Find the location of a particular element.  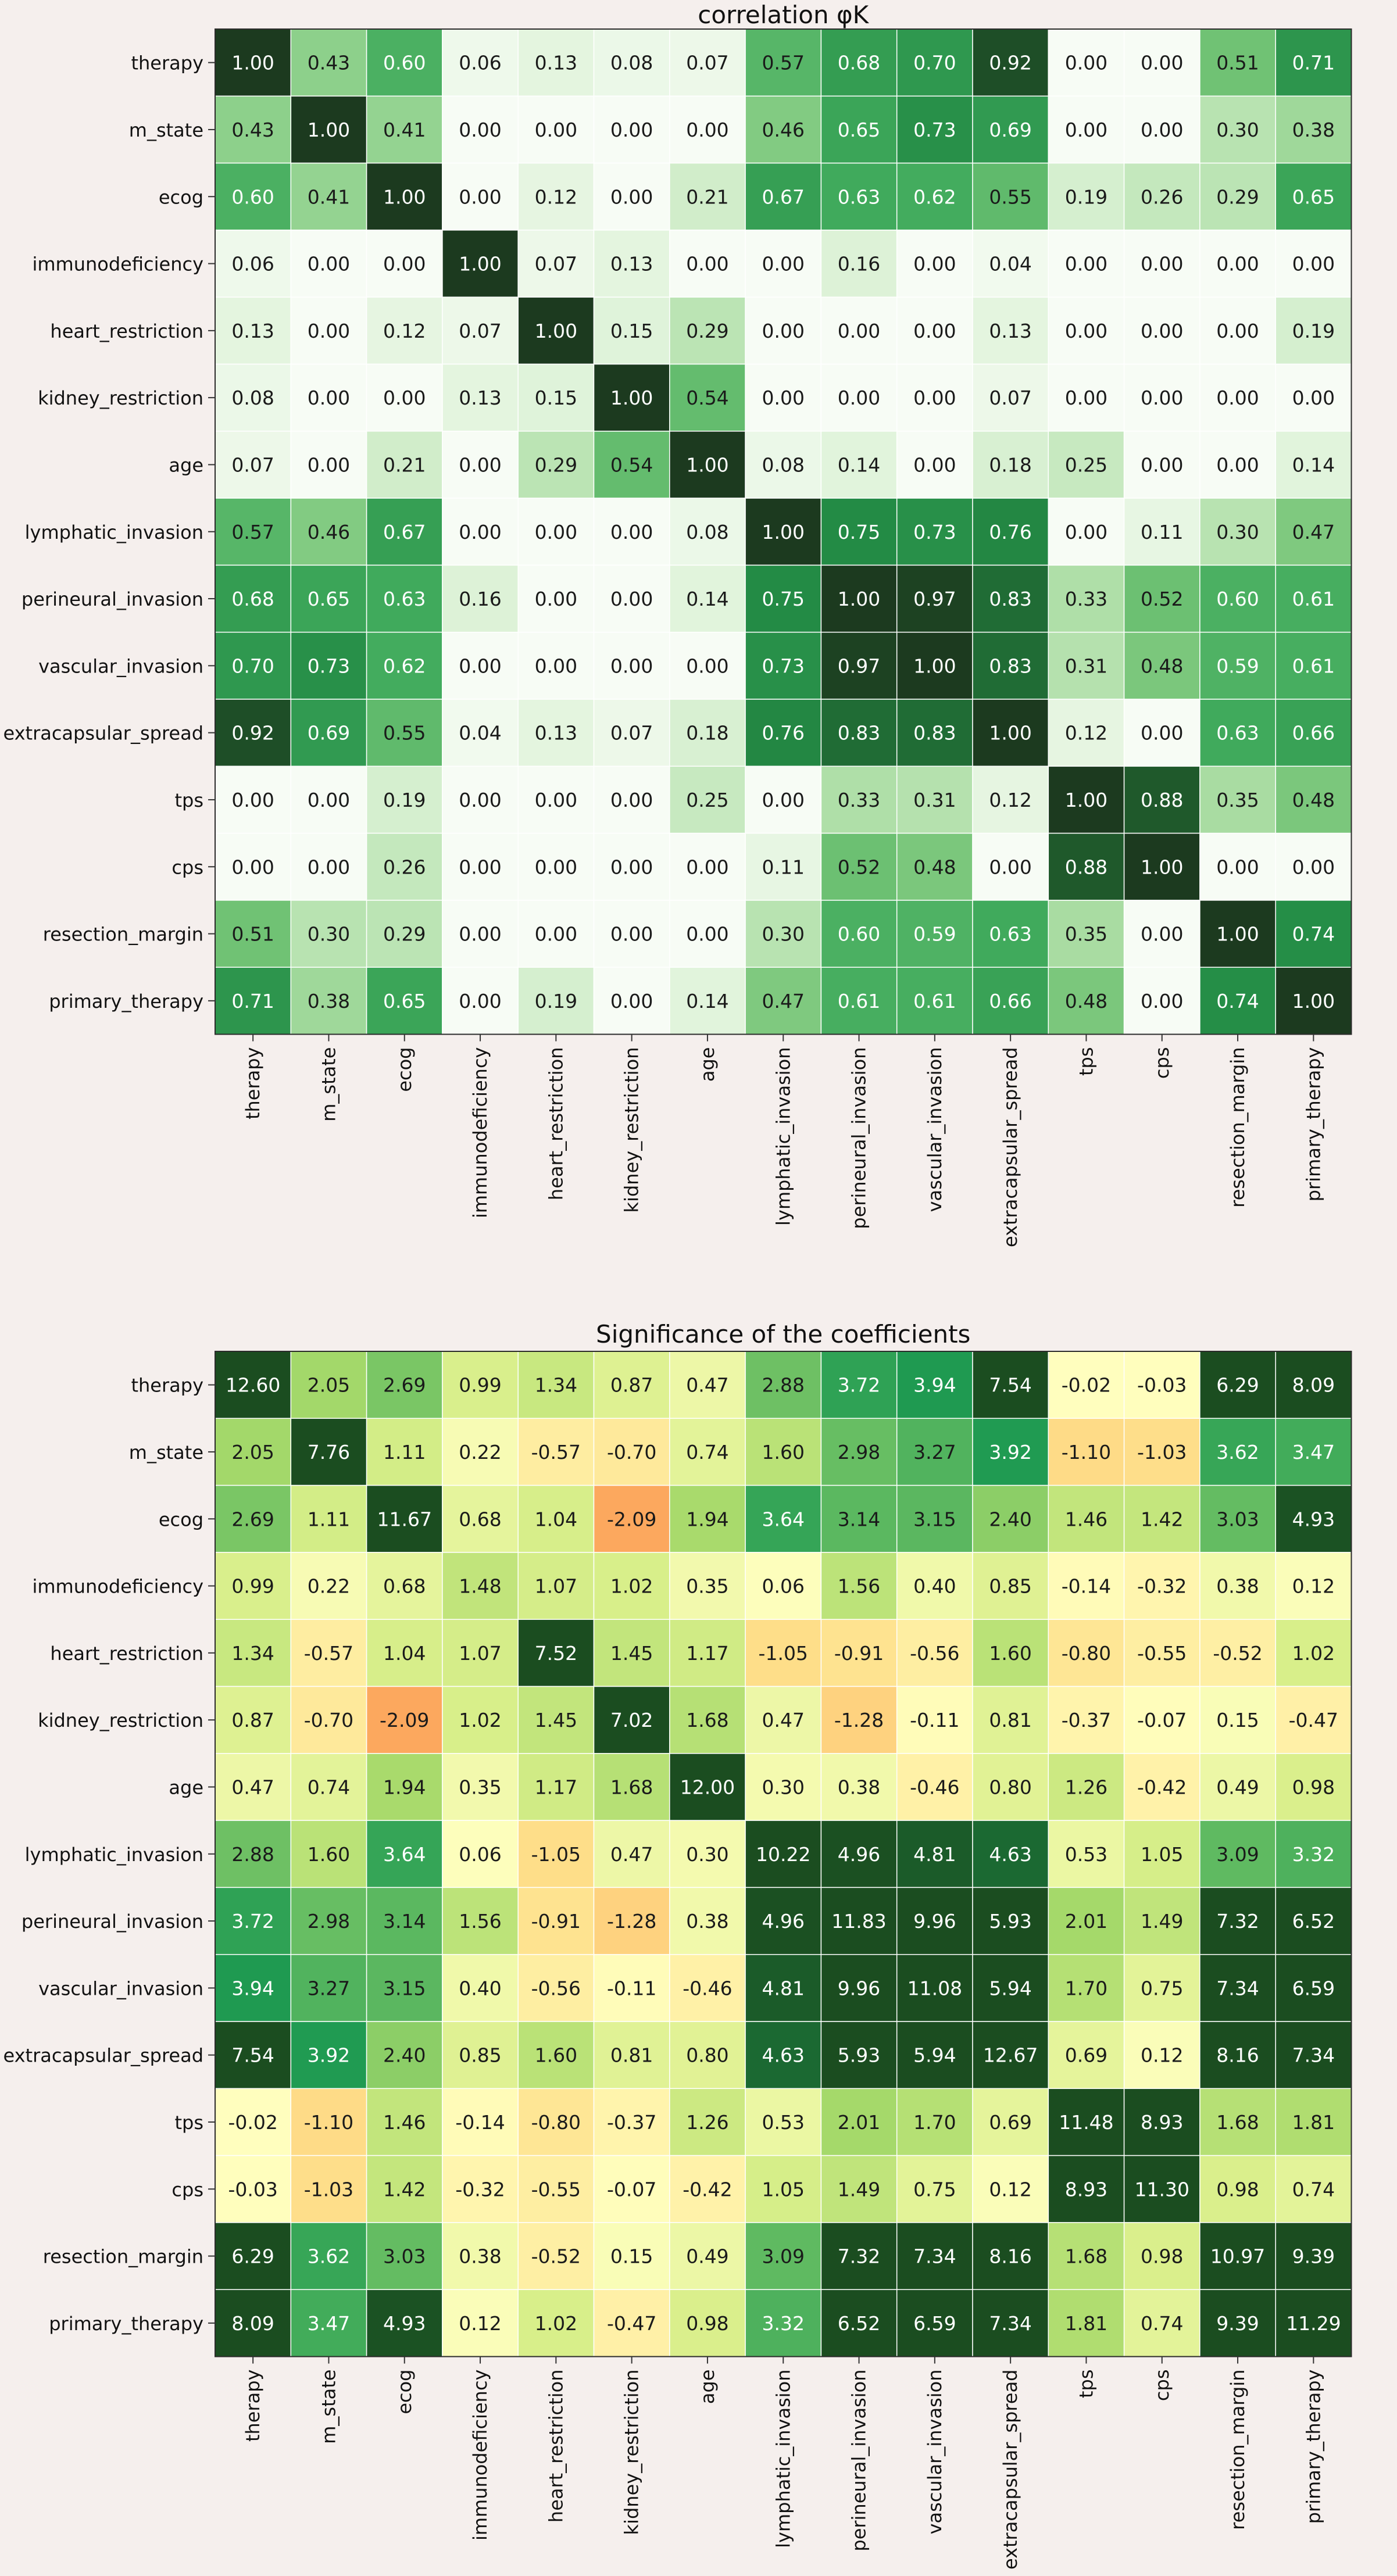

y-tick-label: primary_therapy is located at coordinates (126, 1001).